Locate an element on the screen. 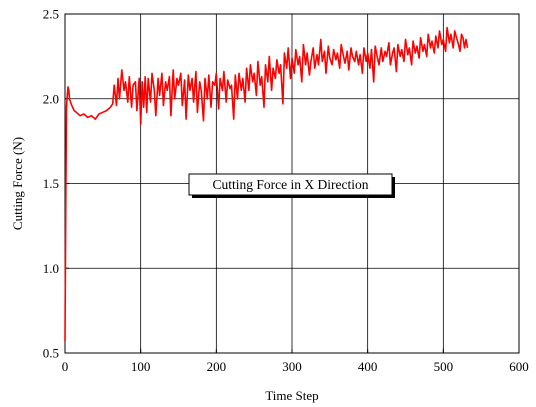  x-tick-label: 0 is located at coordinates (65, 366).